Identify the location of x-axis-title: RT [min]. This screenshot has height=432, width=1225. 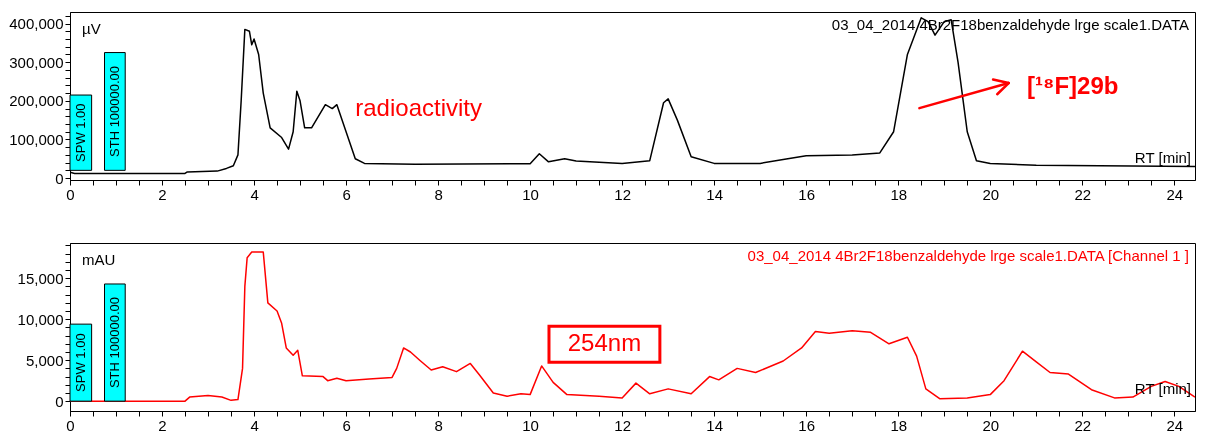
(1162, 157).